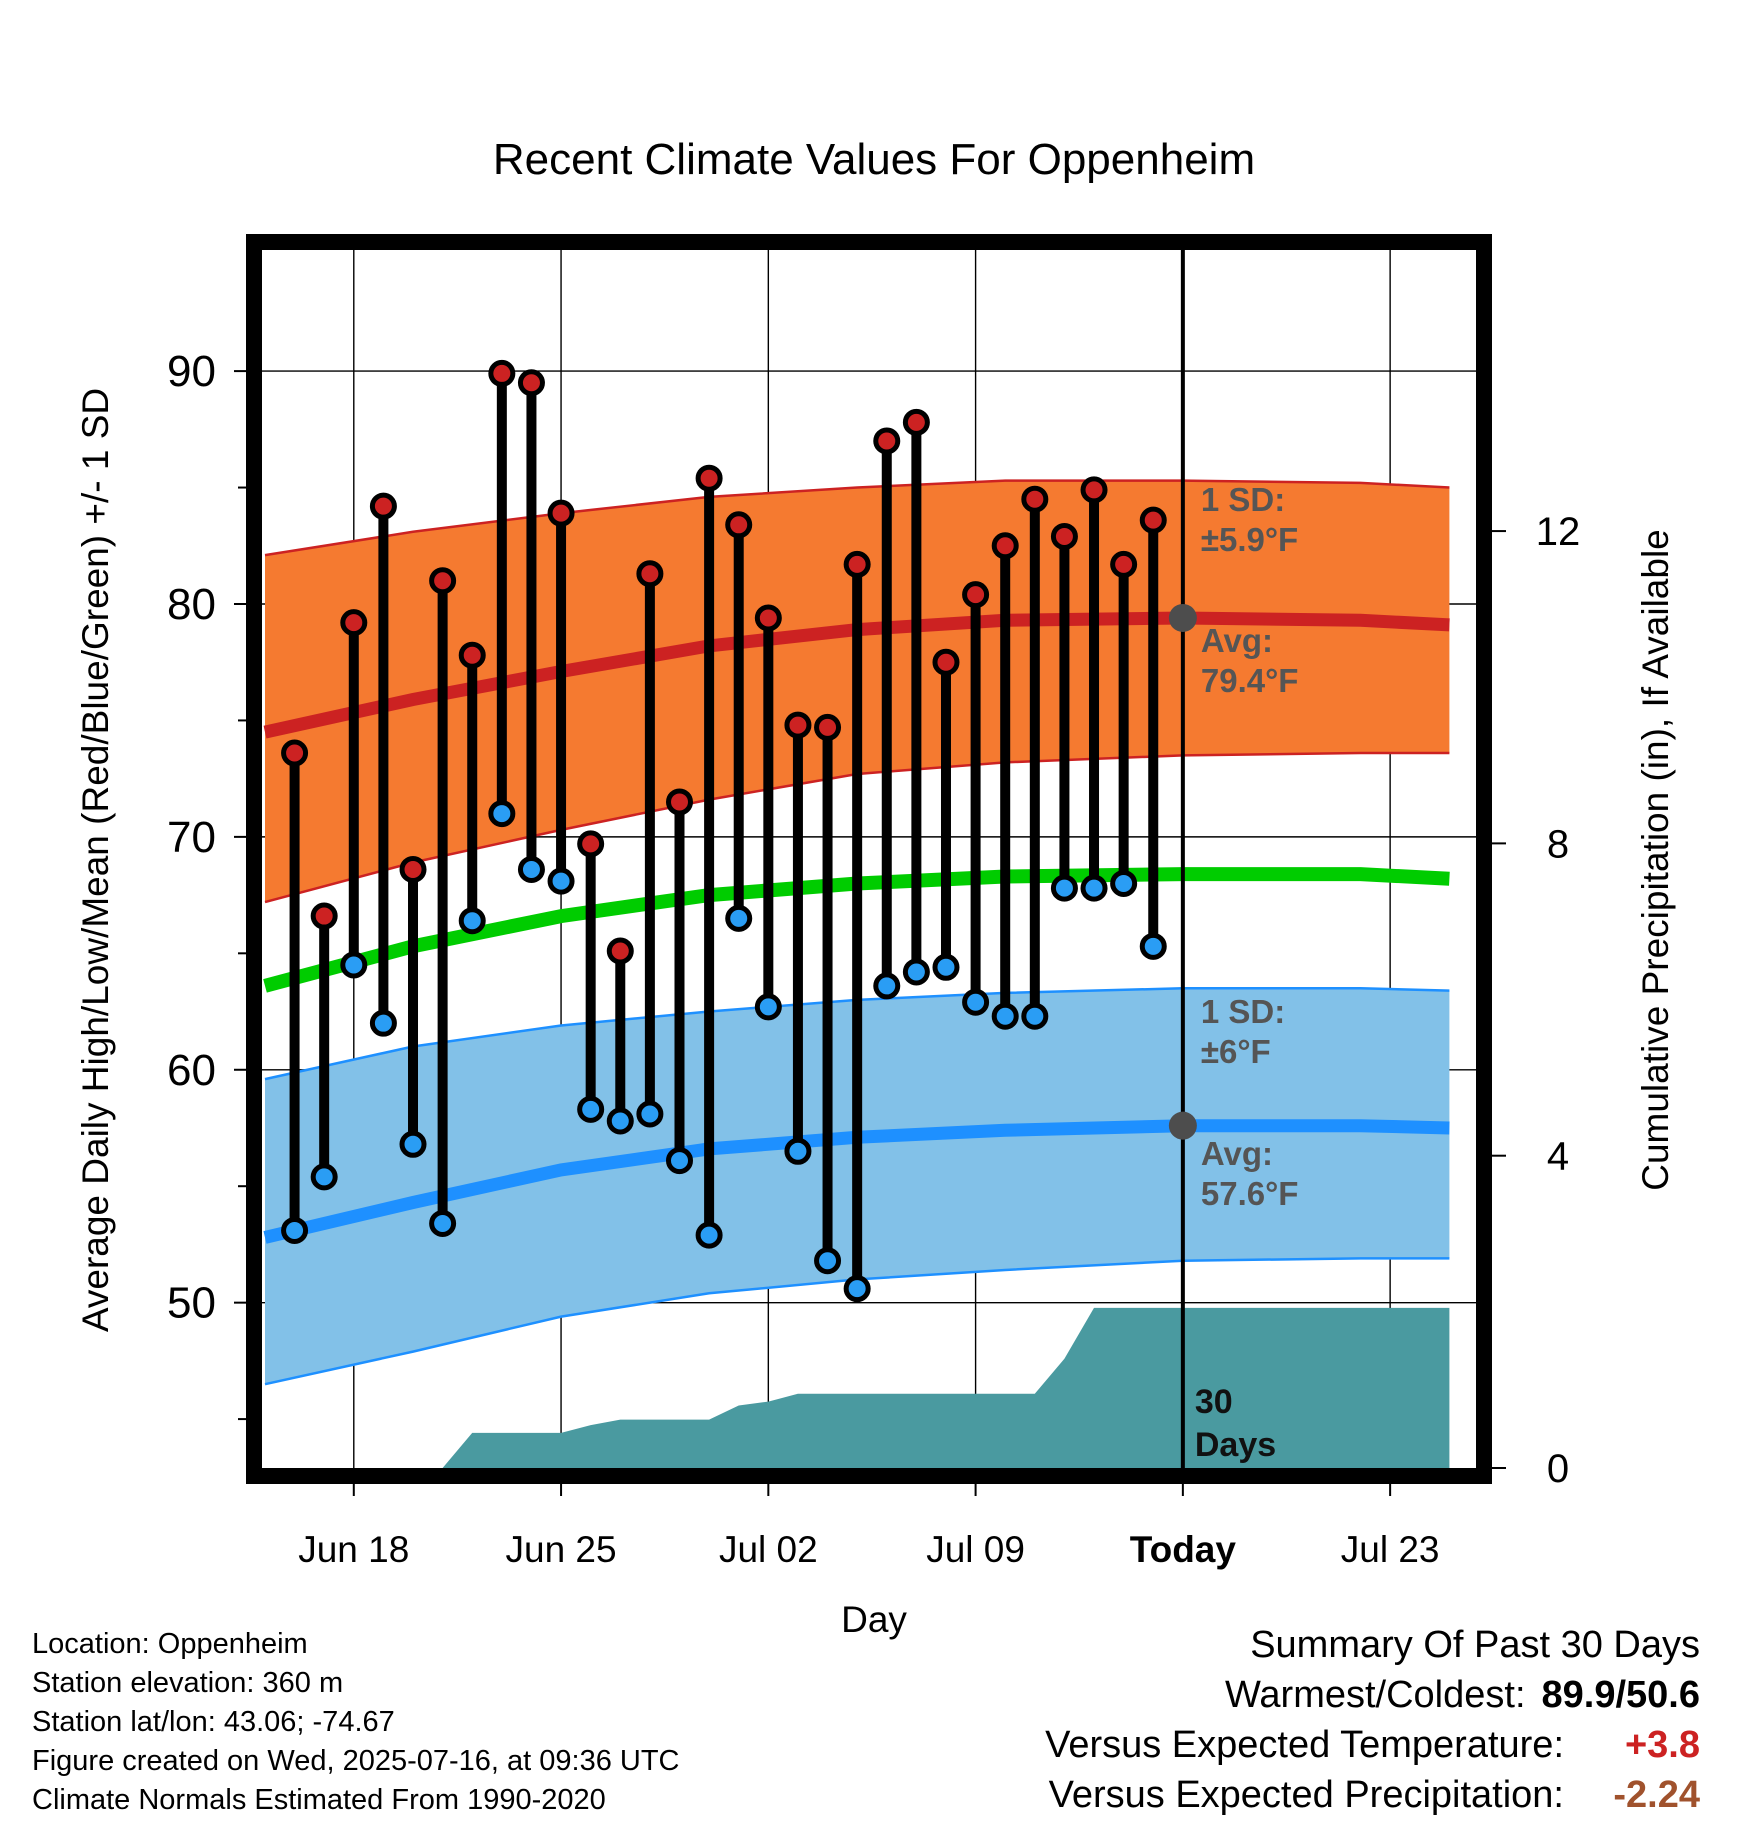  I want to click on x-tick-label: Jun 18, so click(353, 1549).